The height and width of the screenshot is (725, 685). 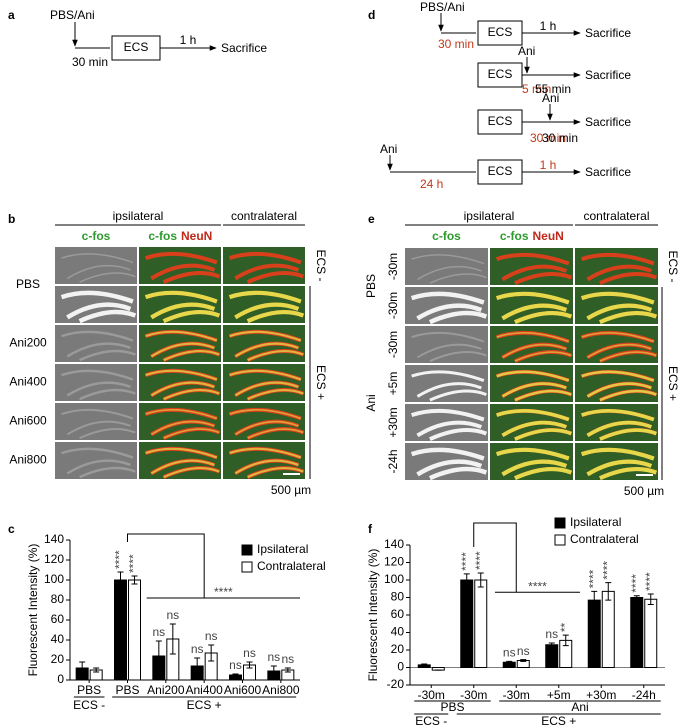 What do you see at coordinates (89, 690) in the screenshot?
I see `x-tick-label: PBS` at bounding box center [89, 690].